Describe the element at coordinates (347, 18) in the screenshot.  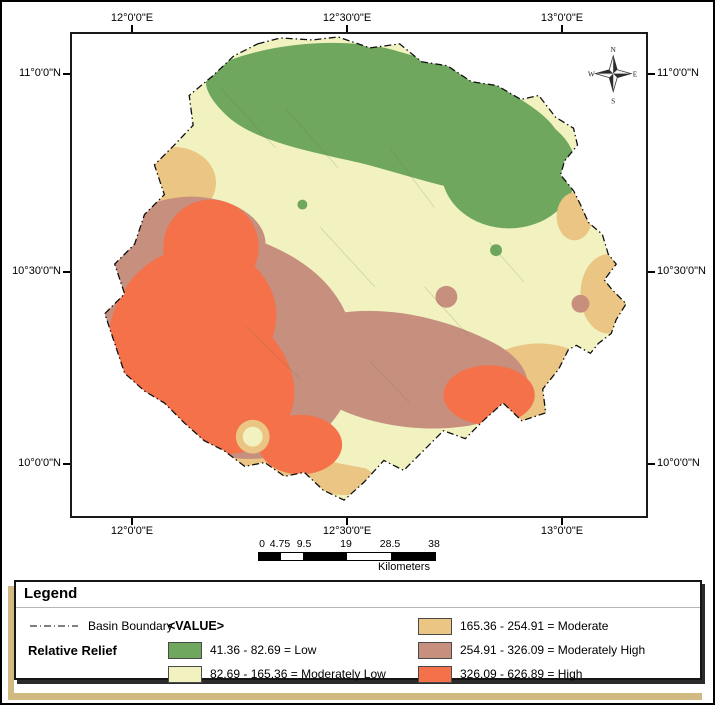
I see `coord-label-top-2: 12°30'0"E` at that location.